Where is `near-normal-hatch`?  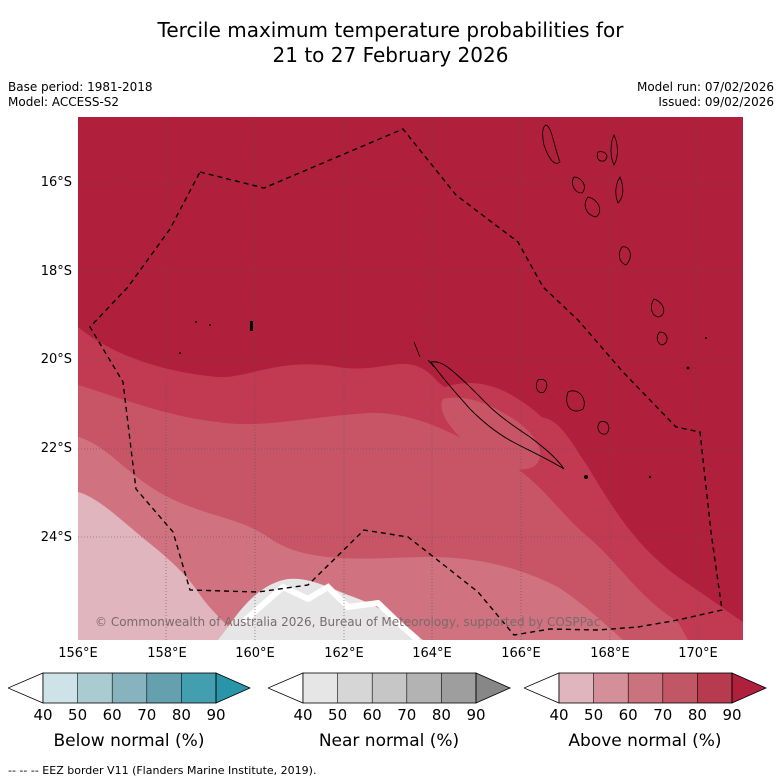
near-normal-hatch is located at coordinates (330, 611).